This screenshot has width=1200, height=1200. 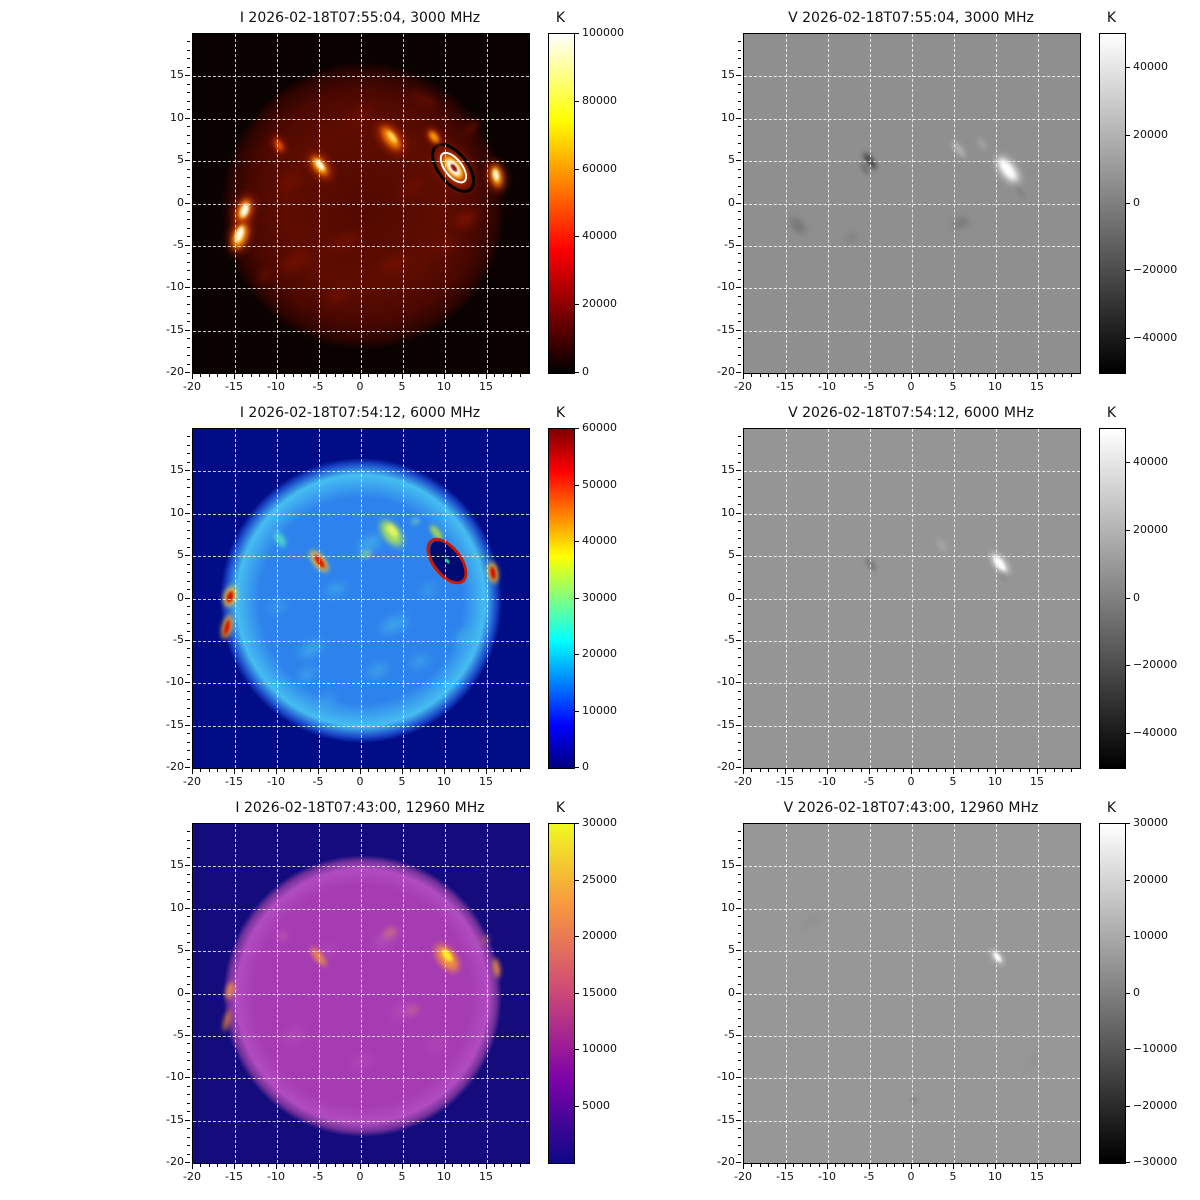 What do you see at coordinates (827, 1176) in the screenshot?
I see `x-tick-label: -10` at bounding box center [827, 1176].